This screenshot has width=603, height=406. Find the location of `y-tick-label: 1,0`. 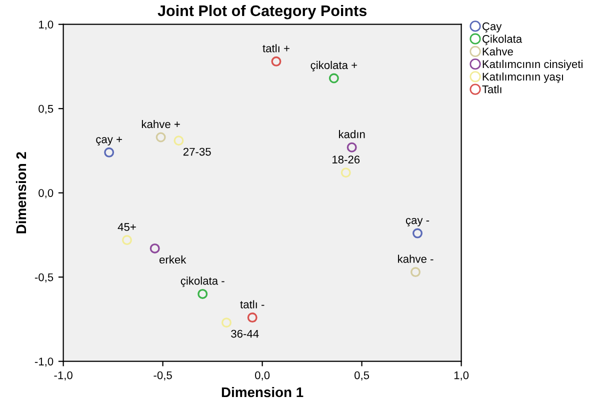

y-tick-label: 1,0 is located at coordinates (46, 25).